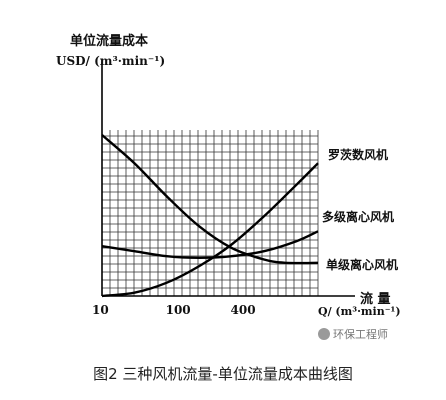  I want to click on watermark: 环保工程师, so click(353, 334).